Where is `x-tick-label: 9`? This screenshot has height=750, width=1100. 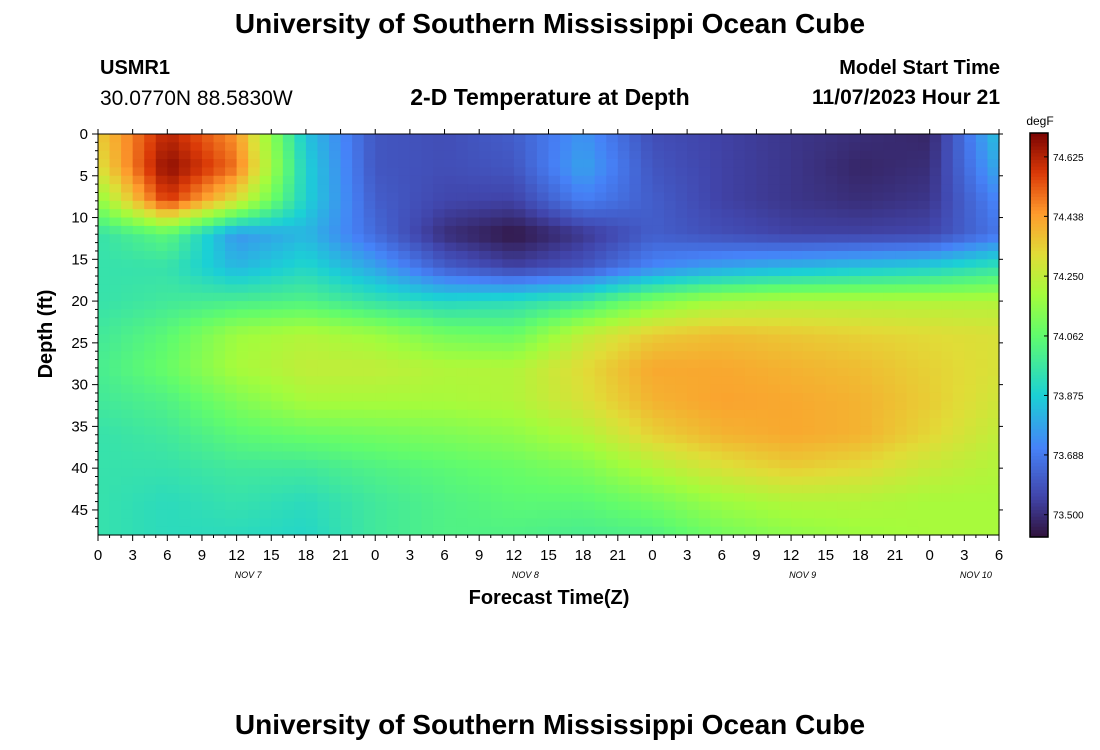
x-tick-label: 9 is located at coordinates (479, 555).